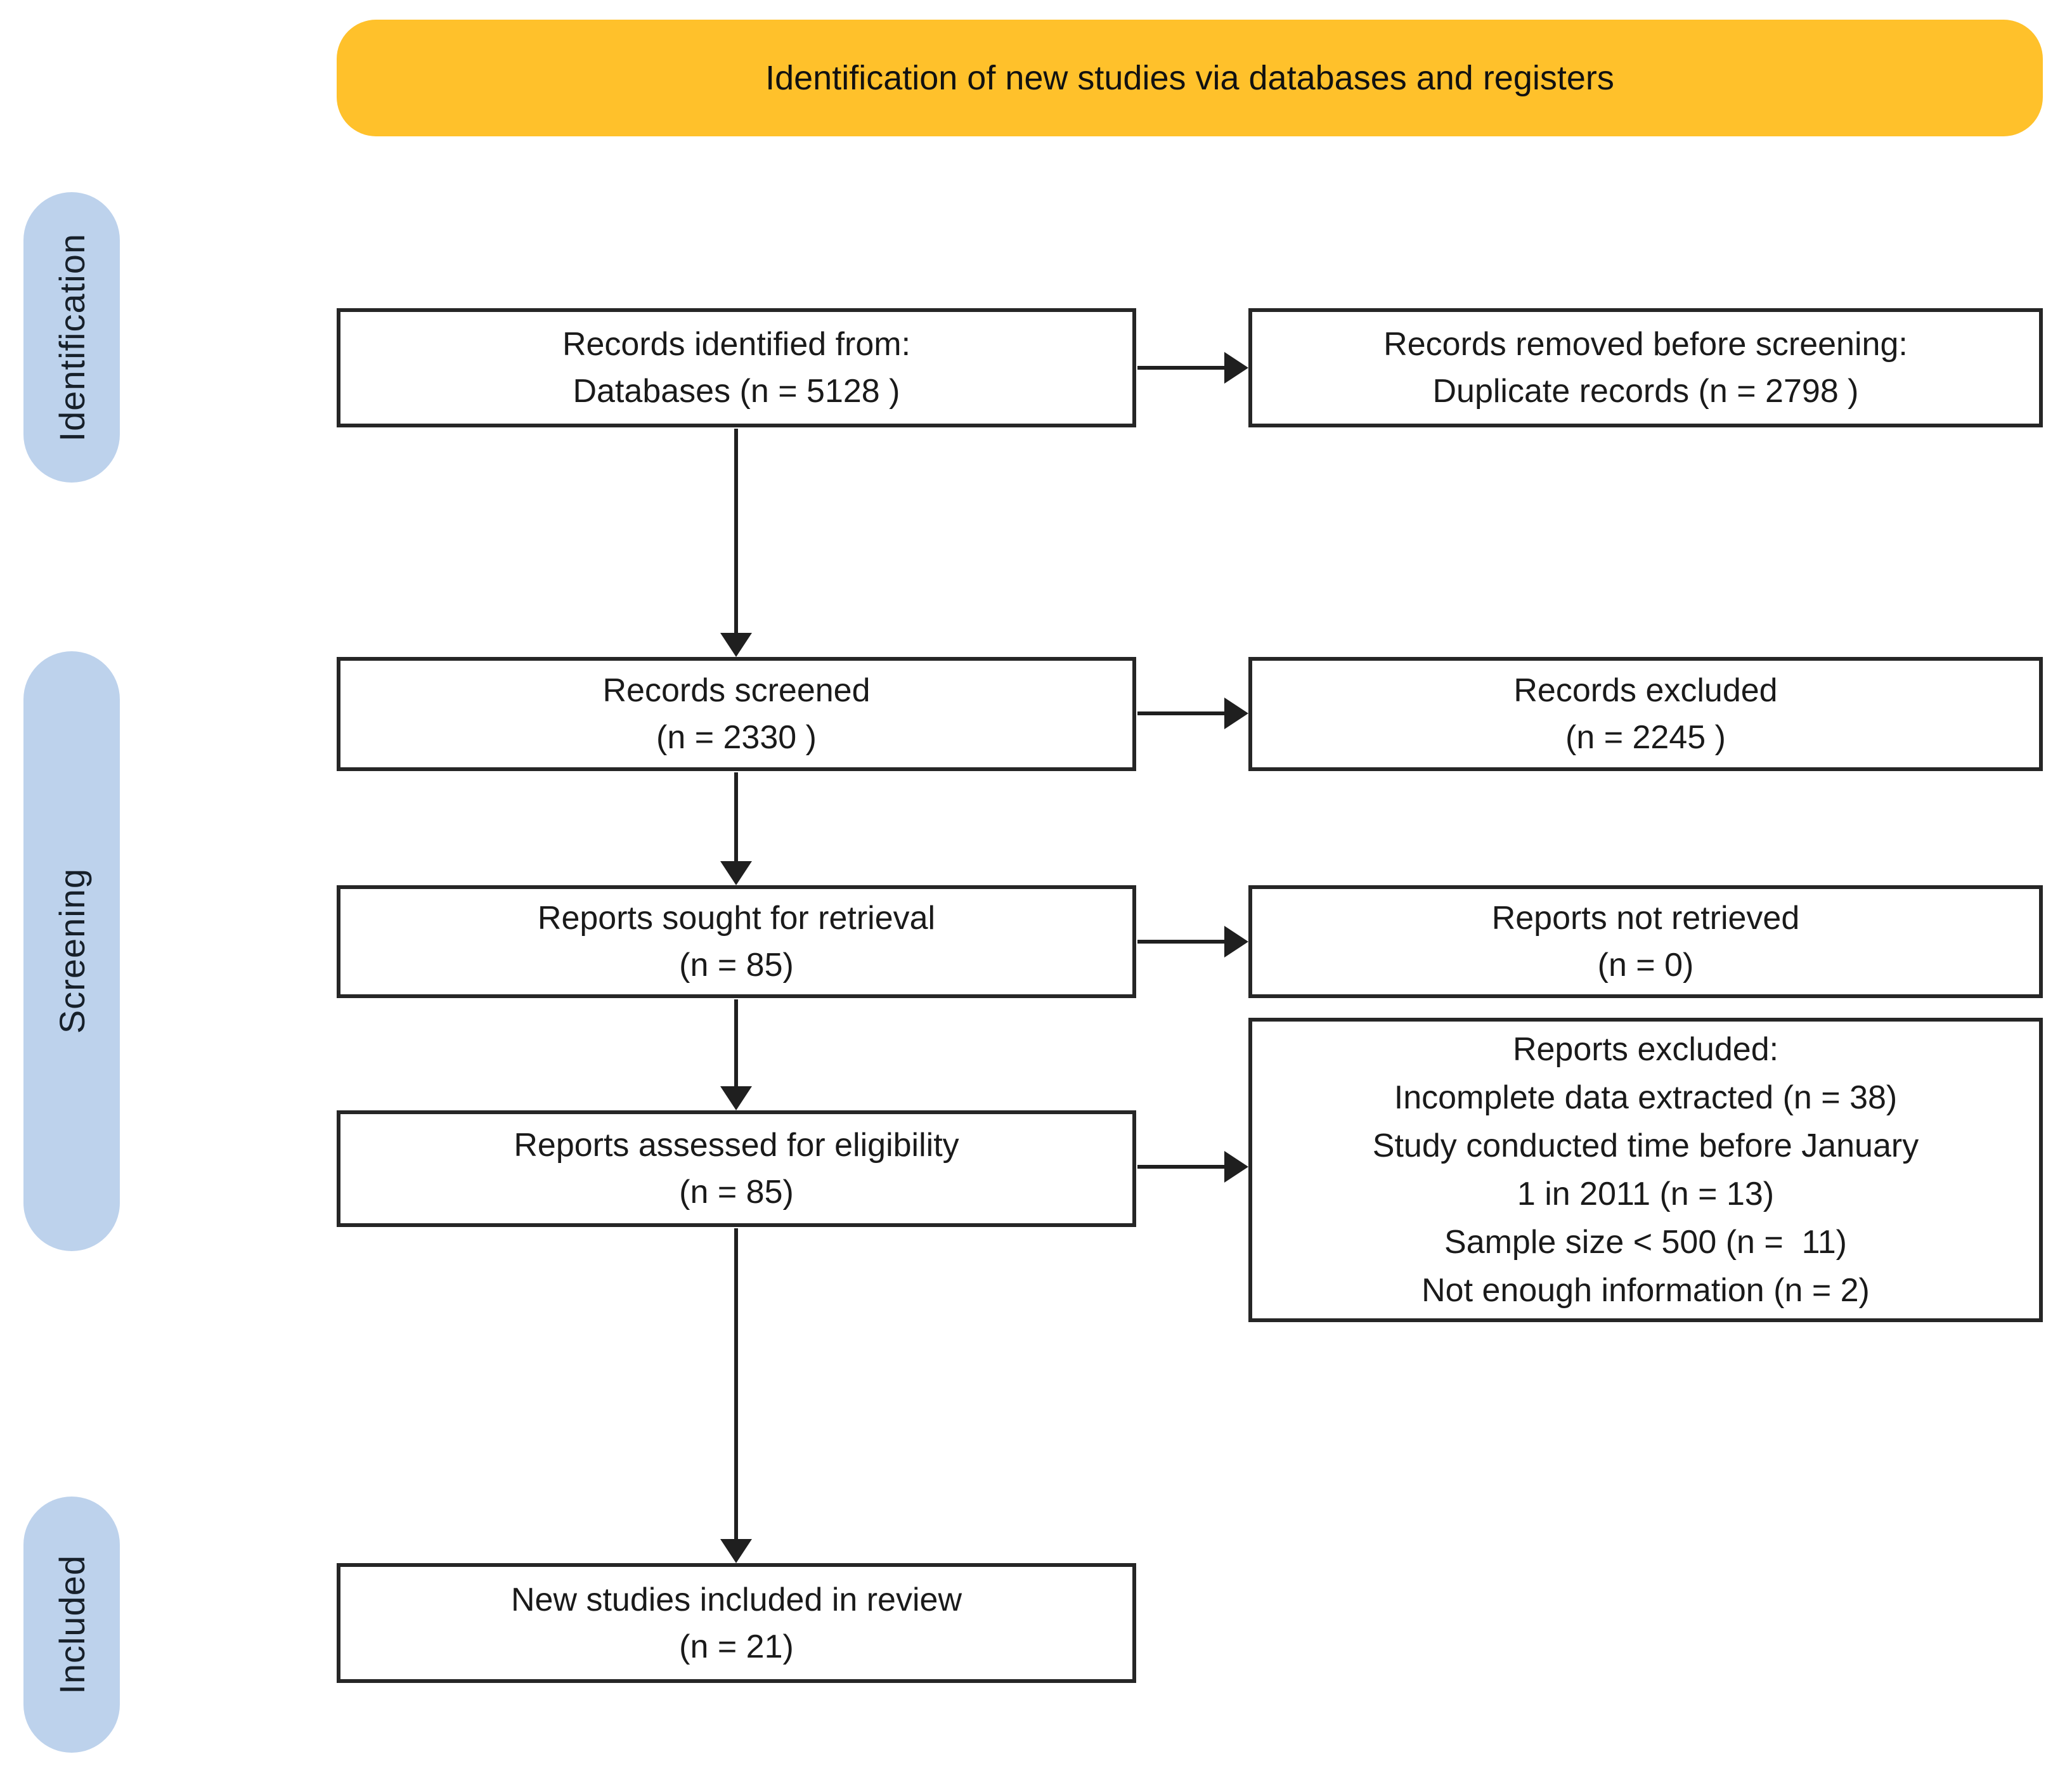 Image resolution: width=2072 pixels, height=1773 pixels. I want to click on stage-pill-identification: Identification, so click(71, 337).